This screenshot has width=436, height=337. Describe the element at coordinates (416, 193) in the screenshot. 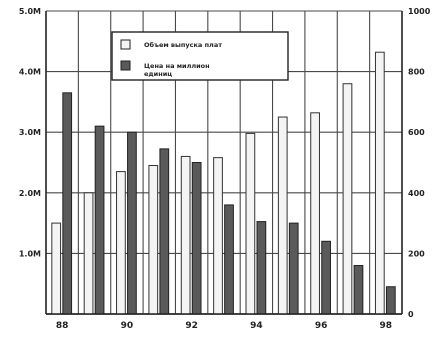

I see `y-right-tick-label: 400` at that location.